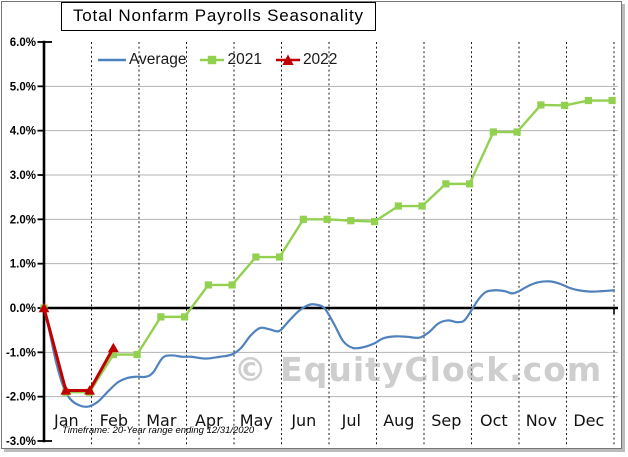 Image resolution: width=628 pixels, height=457 pixels. Describe the element at coordinates (112, 60) in the screenshot. I see `average-line-icon` at that location.